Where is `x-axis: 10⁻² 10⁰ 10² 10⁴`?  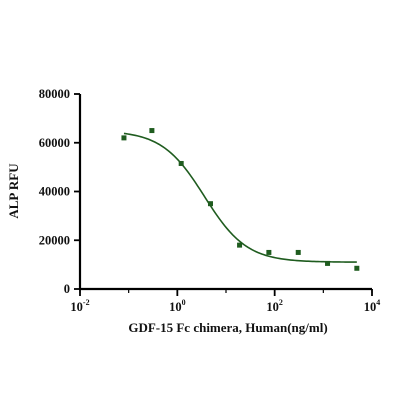 x-axis: 10⁻² 10⁰ 10² 10⁴ is located at coordinates (225, 300).